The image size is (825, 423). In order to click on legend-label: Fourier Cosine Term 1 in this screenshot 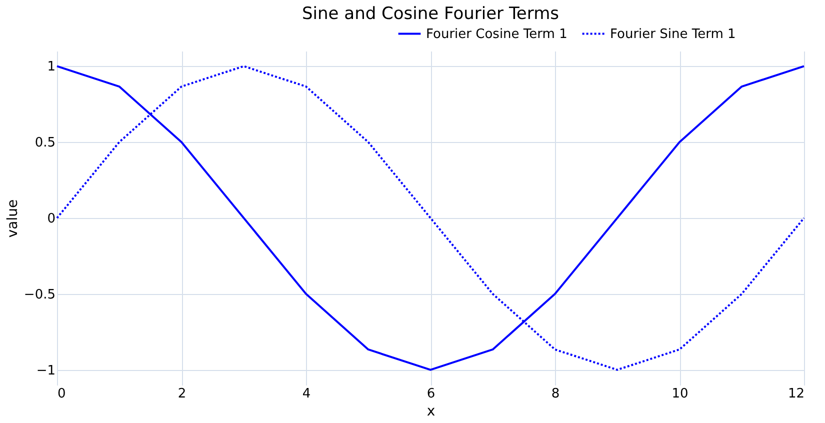, I will do `click(497, 34)`.